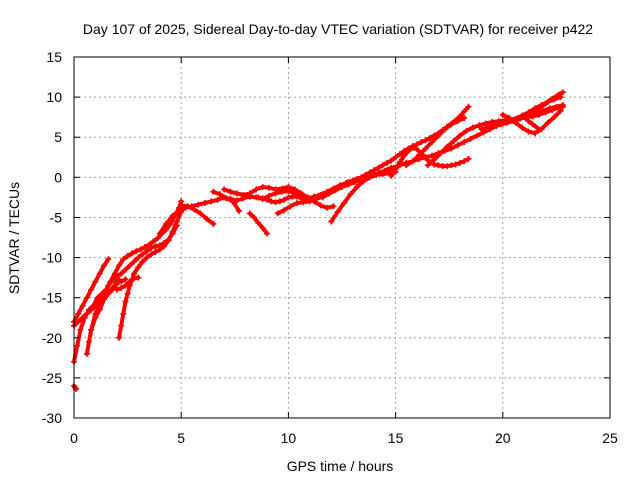 This screenshot has width=640, height=480. What do you see at coordinates (58, 137) in the screenshot?
I see `y-tick-label: 5` at bounding box center [58, 137].